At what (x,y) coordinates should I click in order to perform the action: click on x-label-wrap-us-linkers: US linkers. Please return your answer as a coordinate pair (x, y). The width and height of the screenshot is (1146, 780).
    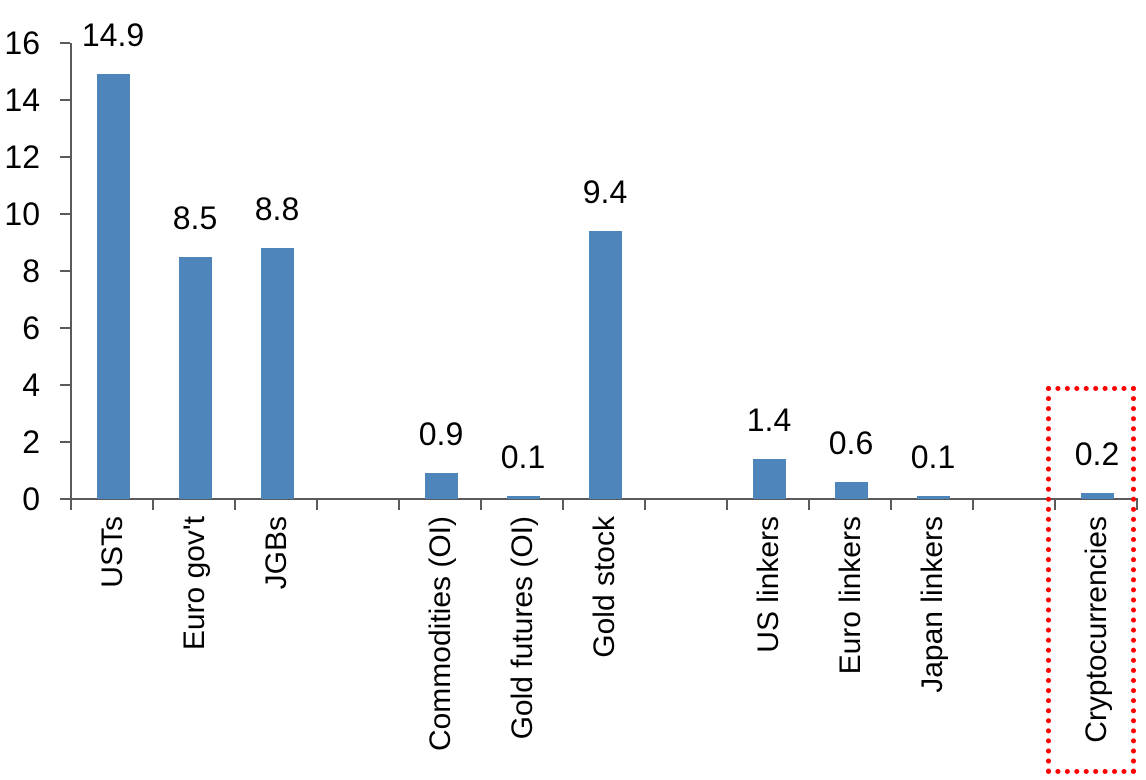
    Looking at the image, I should click on (769, 584).